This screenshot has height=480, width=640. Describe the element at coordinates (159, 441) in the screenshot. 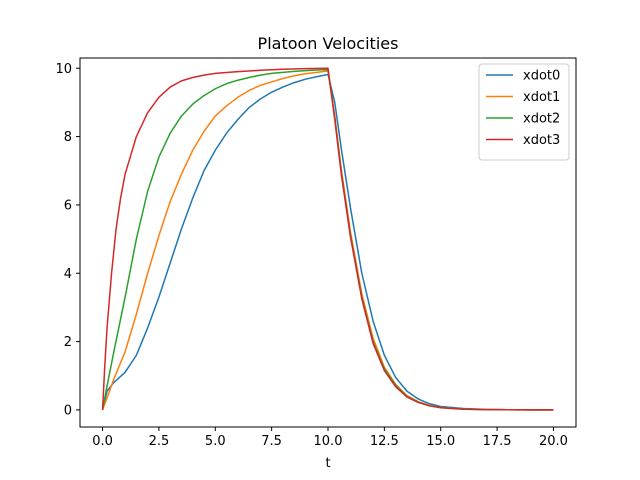

I see `x-tick-label: 2.5` at that location.